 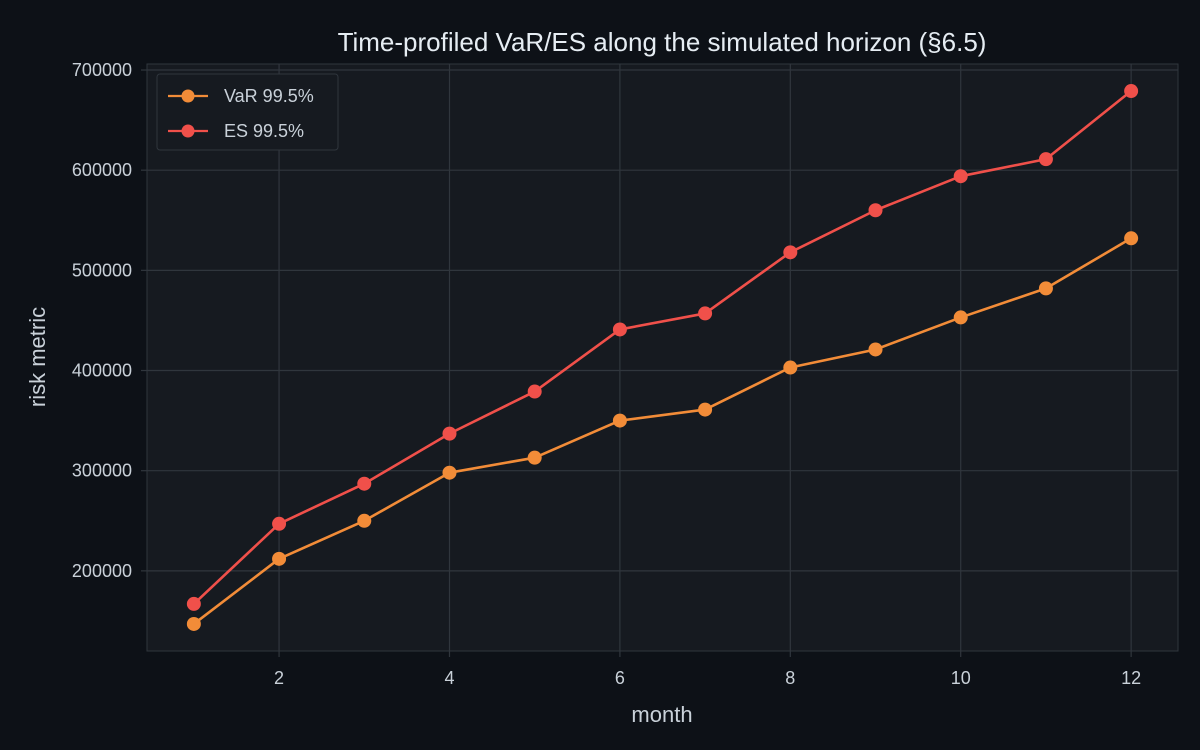 I want to click on y-axis-label: risk metric, so click(x=37, y=357).